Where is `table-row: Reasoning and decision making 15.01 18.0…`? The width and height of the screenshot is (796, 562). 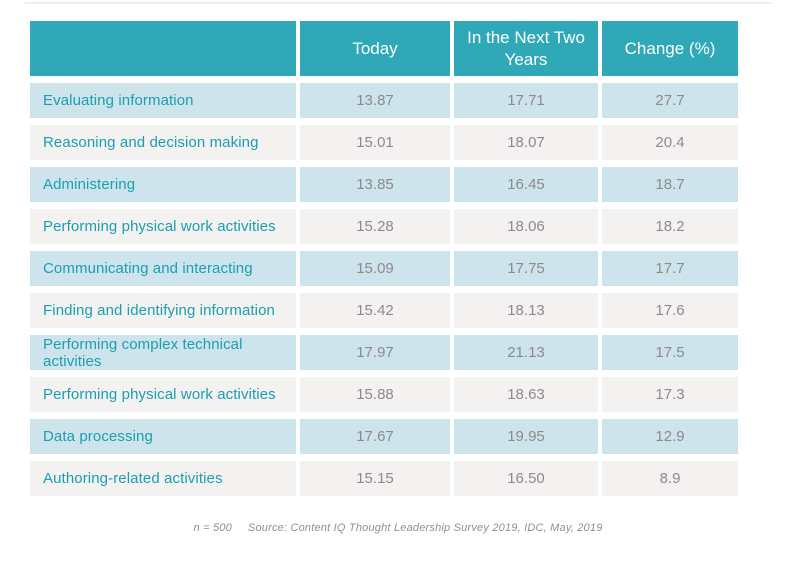
table-row: Reasoning and decision making 15.01 18.0… is located at coordinates (384, 142).